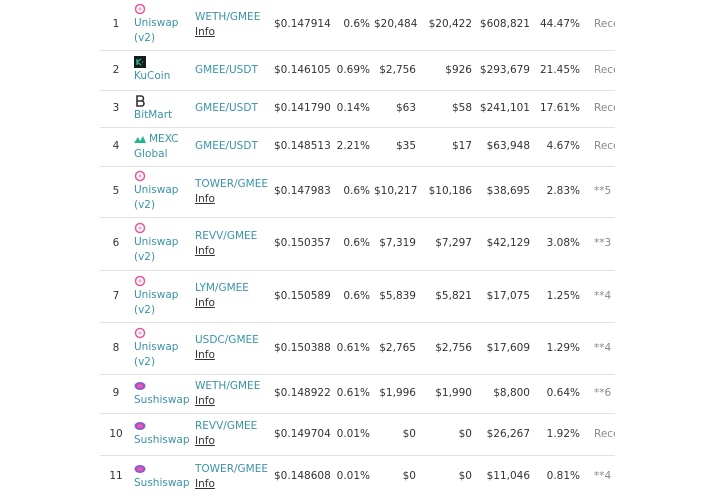 The height and width of the screenshot is (498, 720). I want to click on volume-pct-cell: 0.81%, so click(557, 476).